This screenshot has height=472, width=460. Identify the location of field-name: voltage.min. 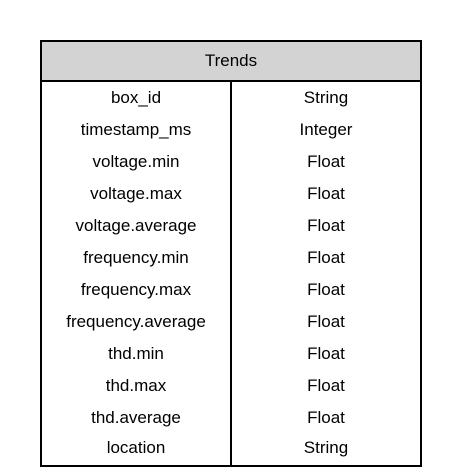
(136, 161).